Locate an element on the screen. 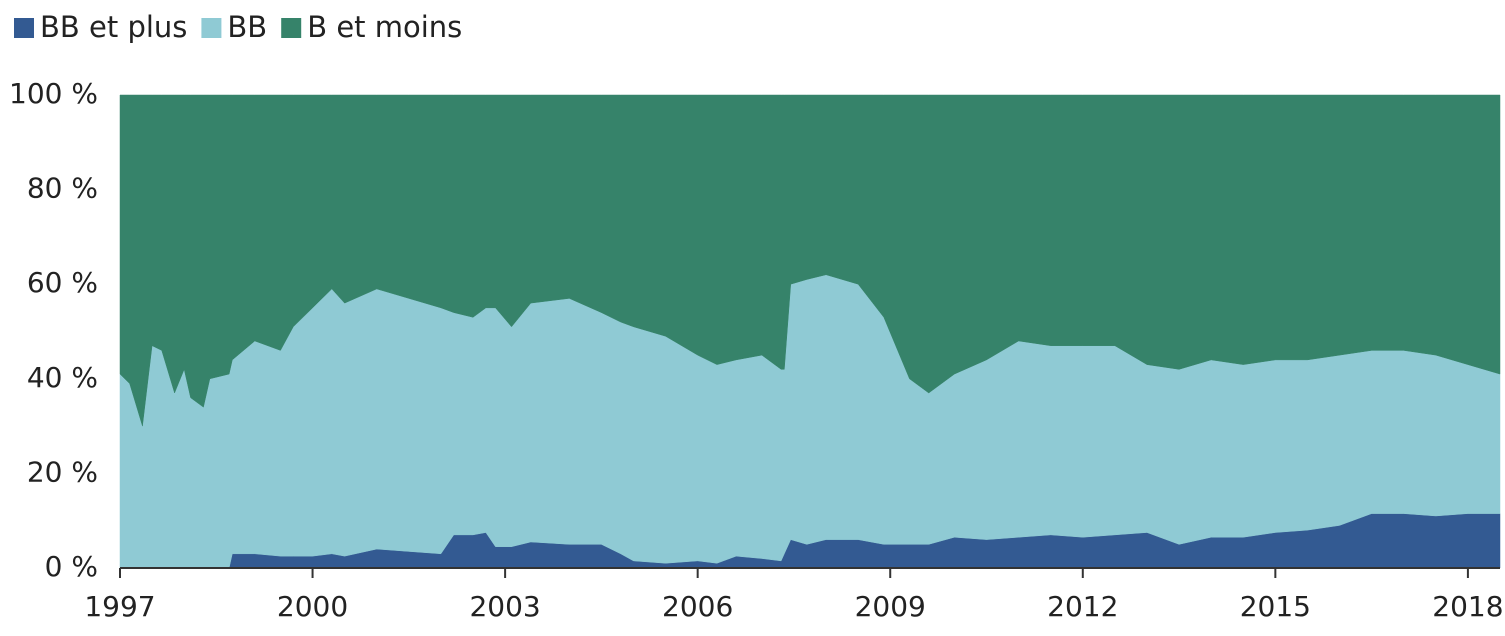 This screenshot has height=636, width=1505. legend-label: BB et plus is located at coordinates (113, 27).